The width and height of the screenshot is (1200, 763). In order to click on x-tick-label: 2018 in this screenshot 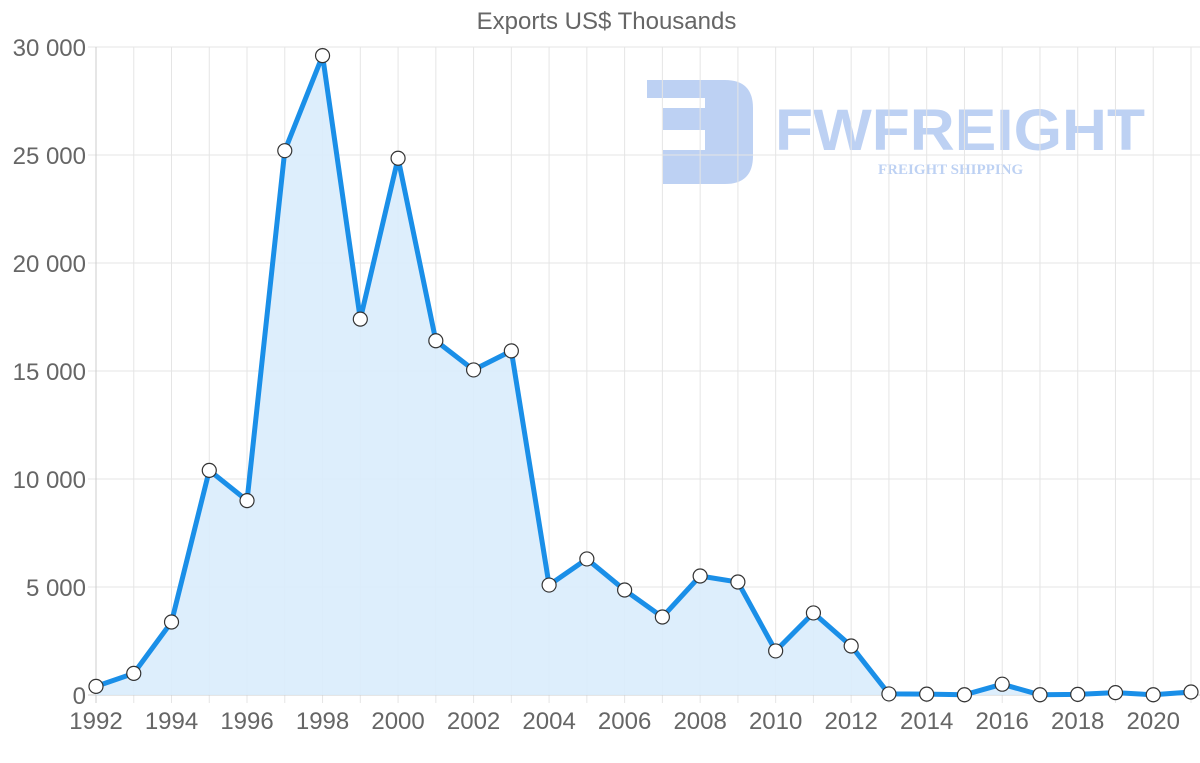, I will do `click(1077, 721)`.